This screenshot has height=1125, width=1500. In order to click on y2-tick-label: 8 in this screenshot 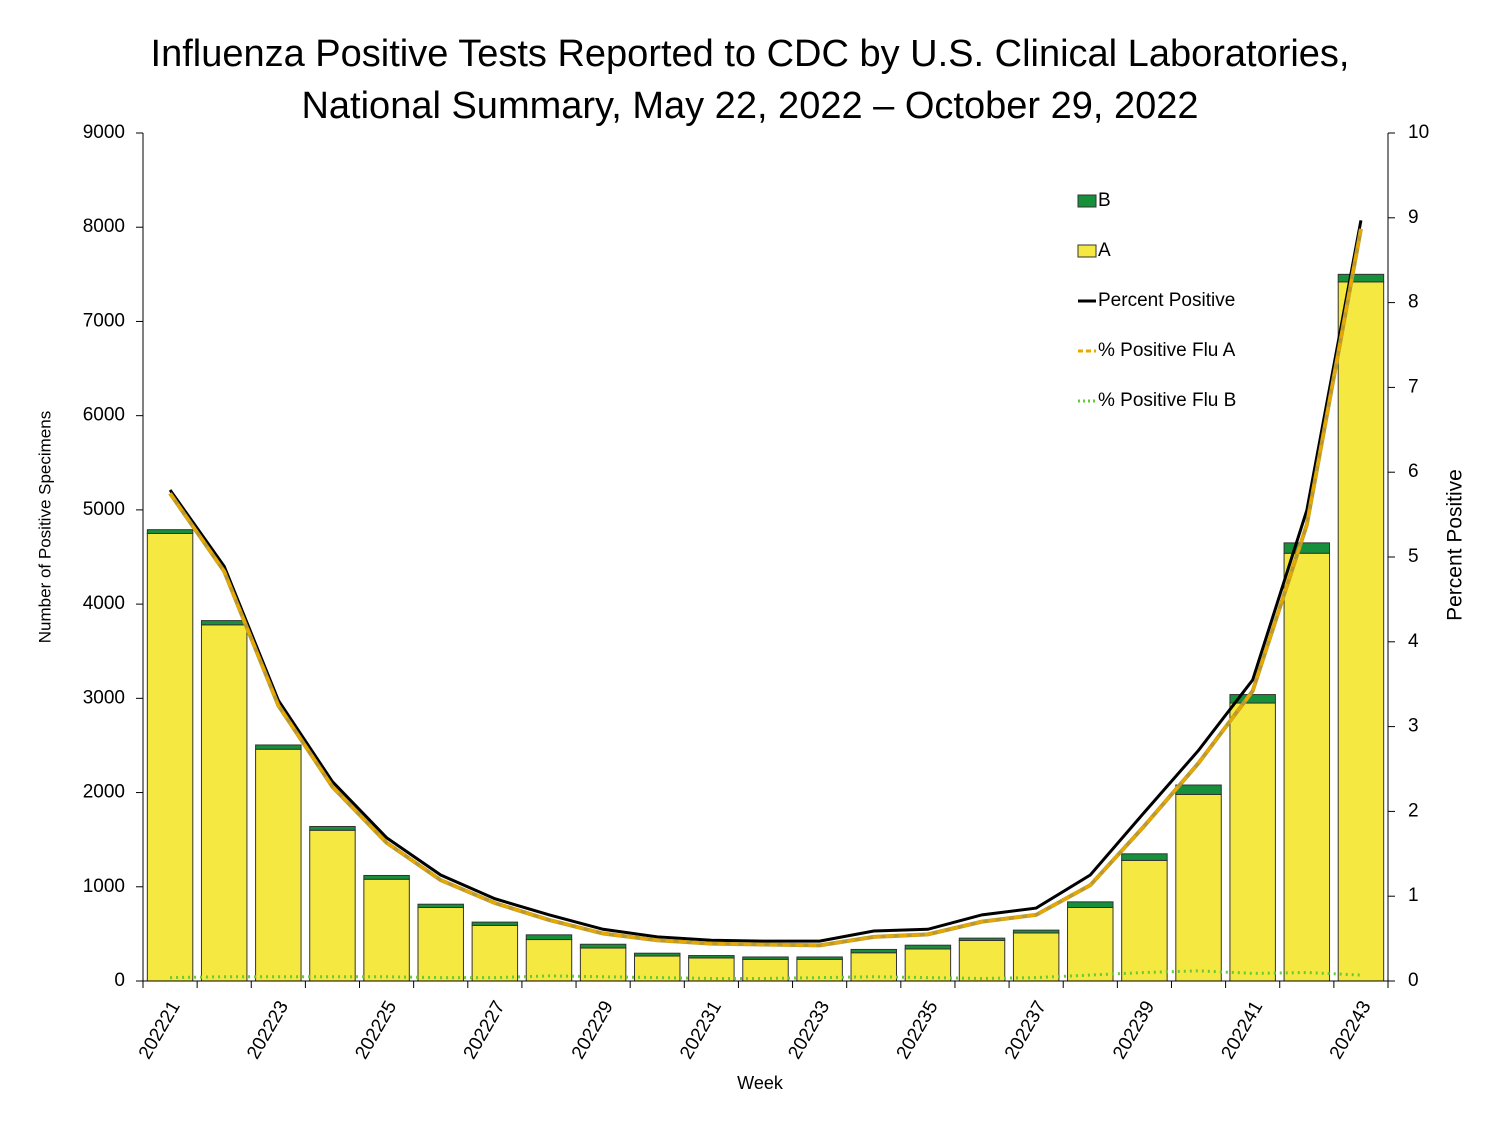, I will do `click(1413, 302)`.